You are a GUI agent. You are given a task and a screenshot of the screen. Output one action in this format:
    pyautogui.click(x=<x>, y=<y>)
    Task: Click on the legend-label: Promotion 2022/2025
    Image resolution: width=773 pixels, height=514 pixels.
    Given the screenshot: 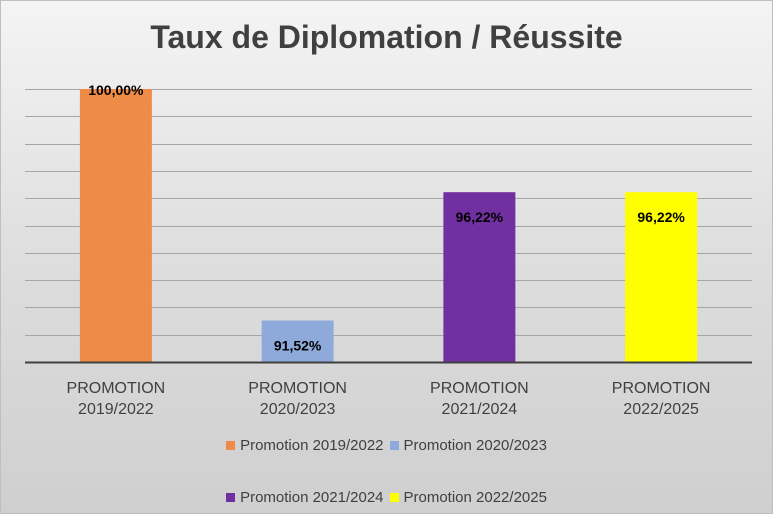 What is the action you would take?
    pyautogui.click(x=475, y=497)
    